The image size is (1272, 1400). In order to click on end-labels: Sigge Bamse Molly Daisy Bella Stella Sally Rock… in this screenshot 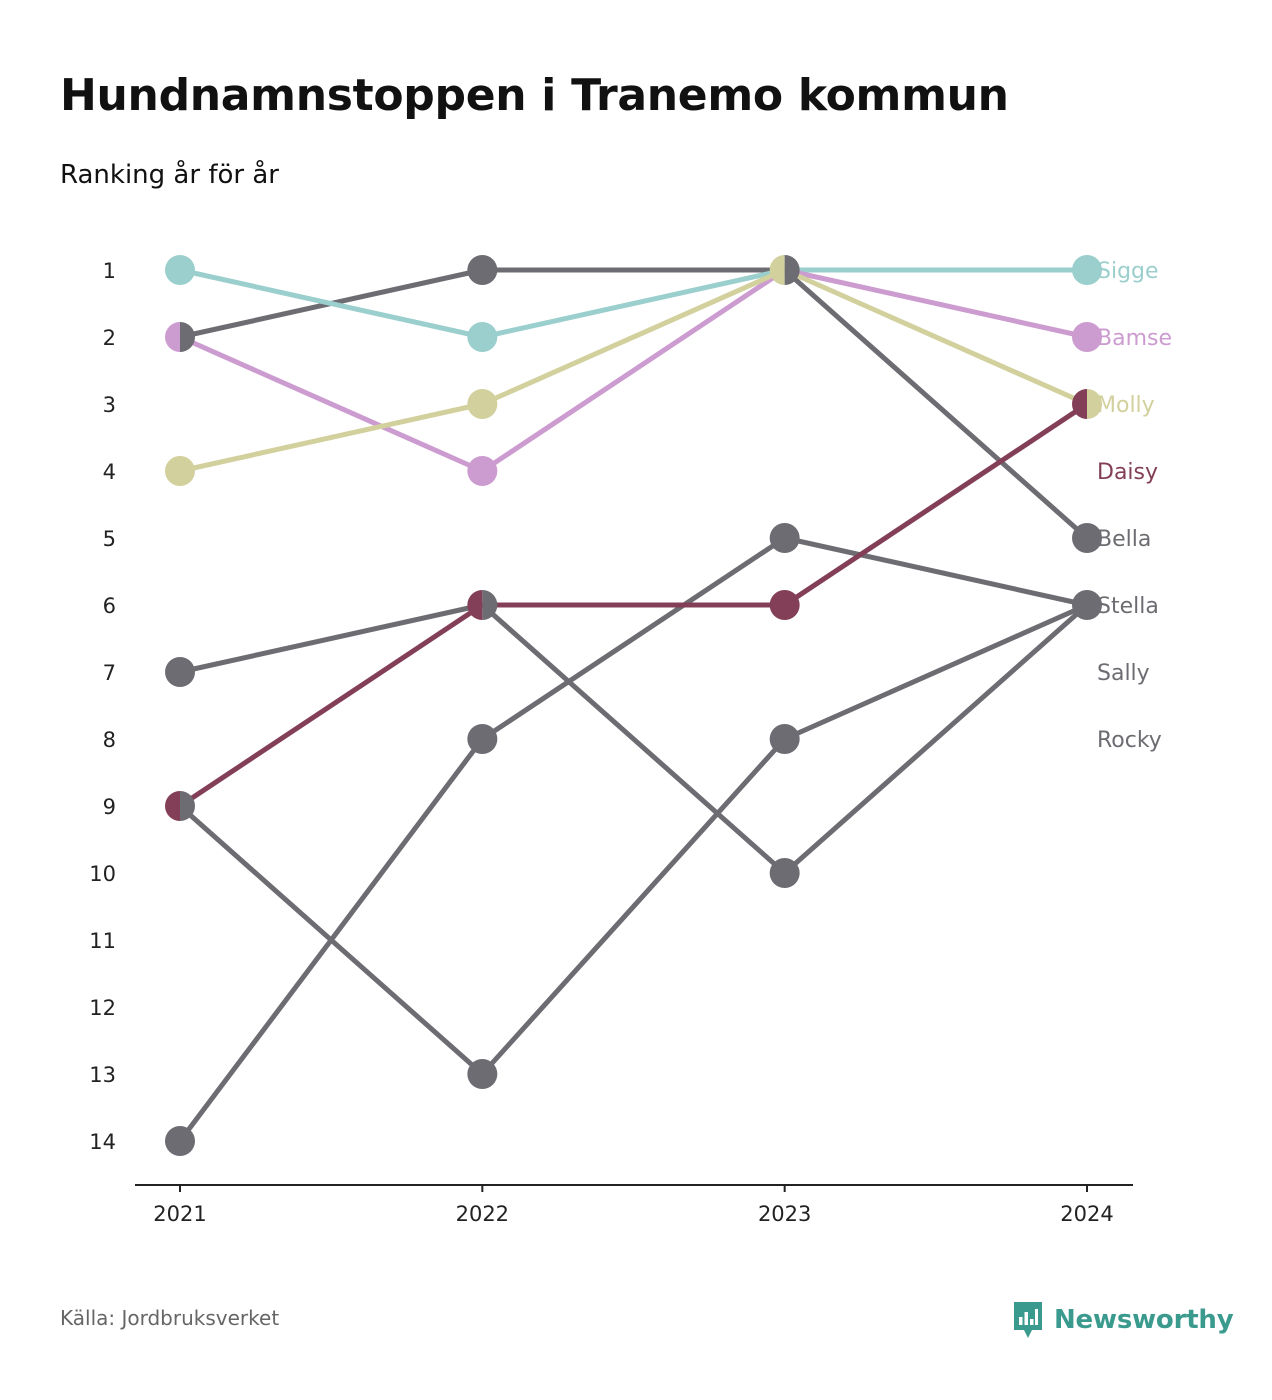, I will do `click(1134, 506)`.